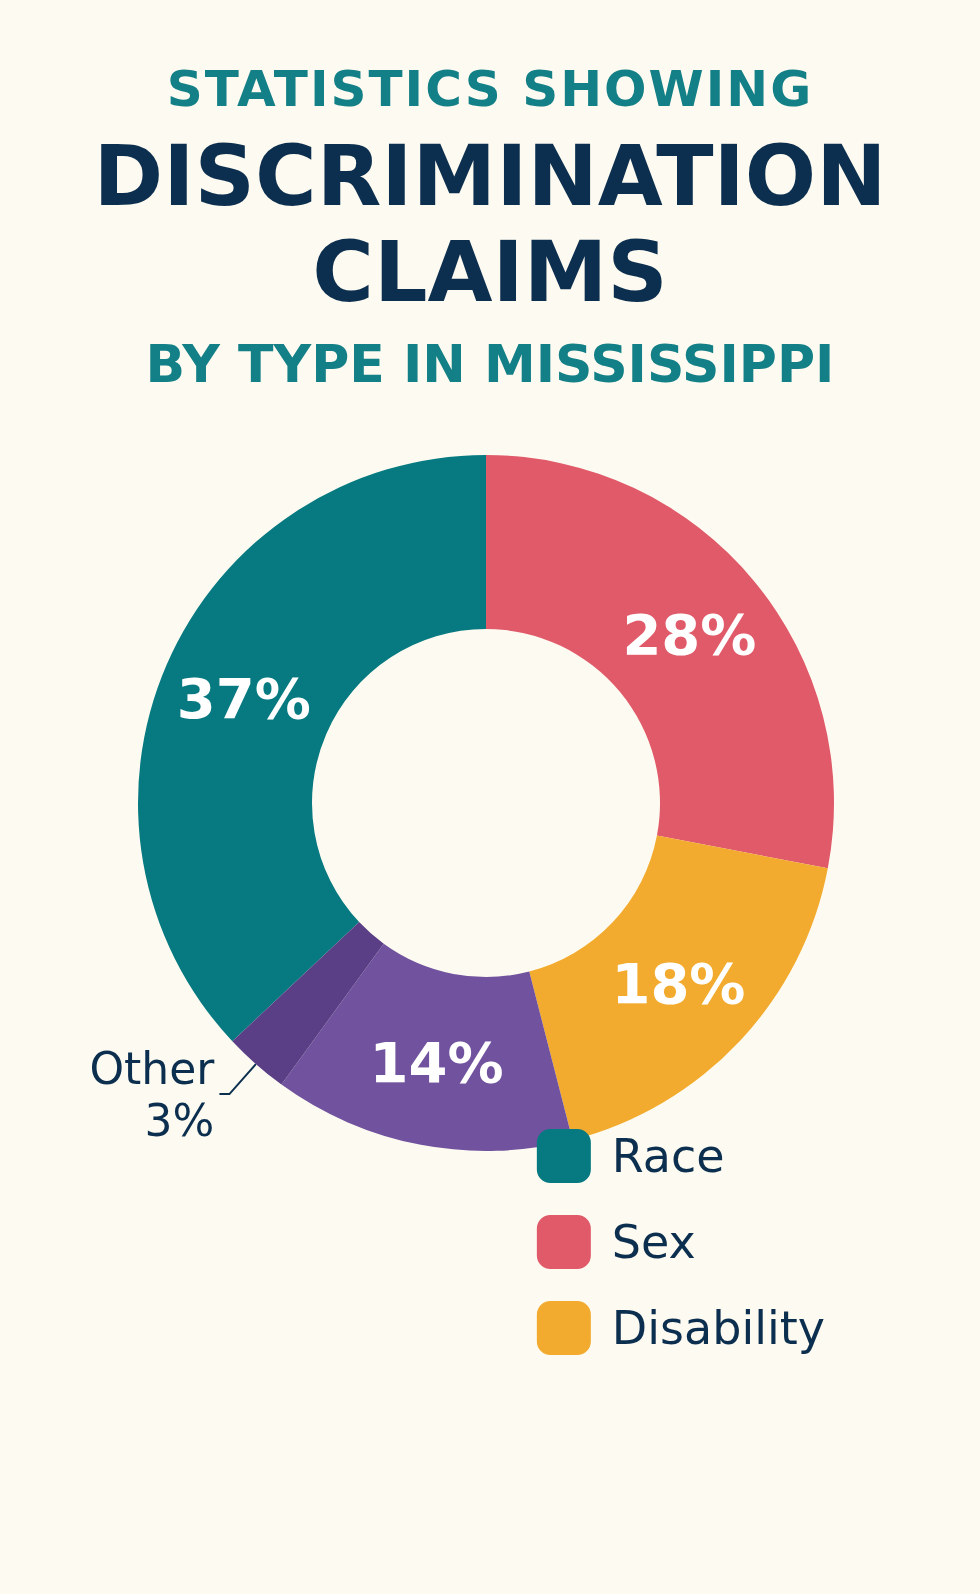 This screenshot has height=1594, width=980. Describe the element at coordinates (490, 224) in the screenshot. I see `chart-title: DISCRIMINATION CLAIMS` at that location.